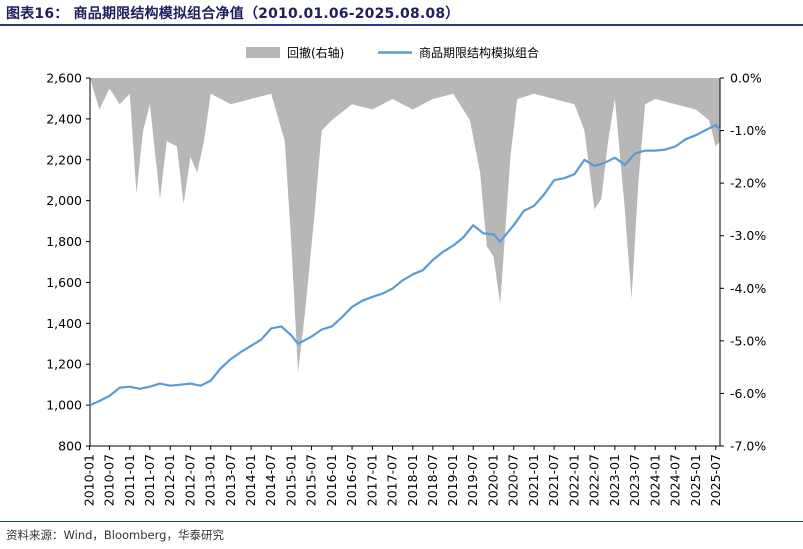 The height and width of the screenshot is (549, 803). I want to click on source-rule, so click(401, 521).